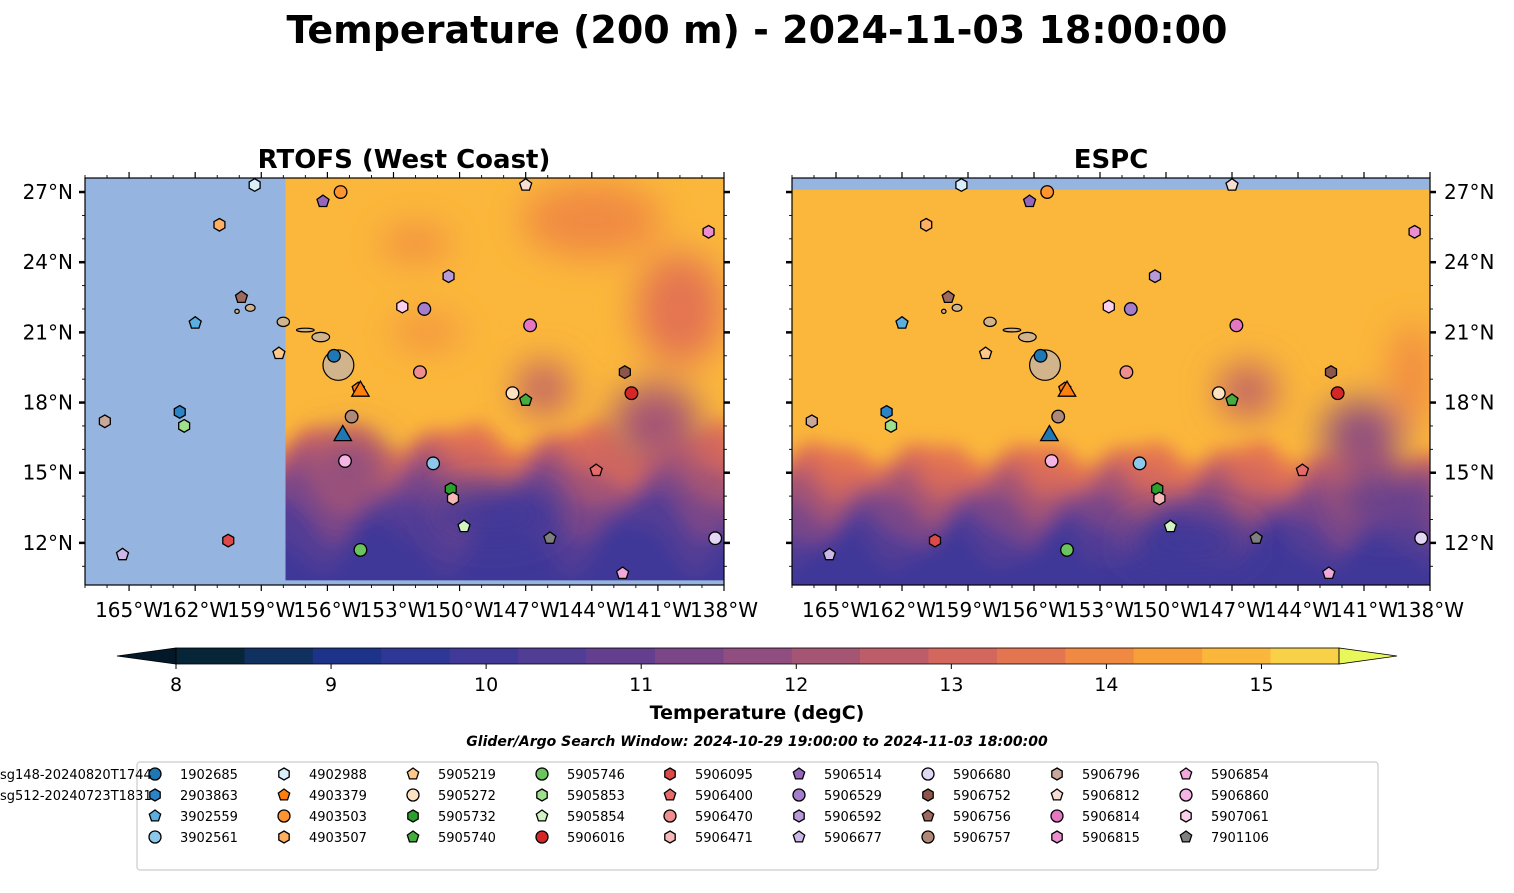 The width and height of the screenshot is (1514, 893). I want to click on lon-tick-label: 138°W, so click(724, 610).